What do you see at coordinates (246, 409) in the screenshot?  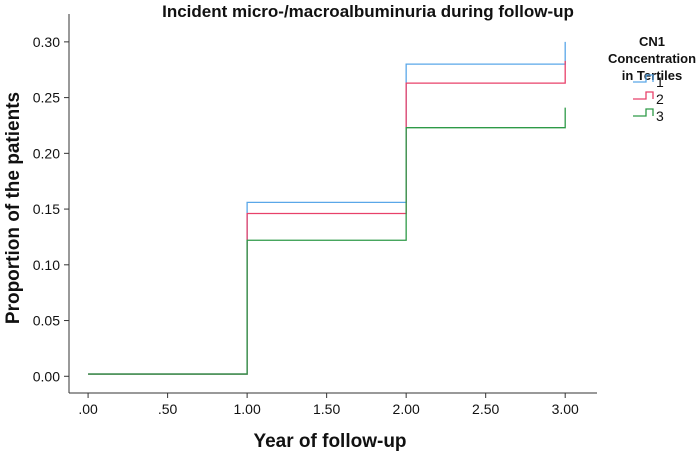 I see `x-tick-label: 1.00` at bounding box center [246, 409].